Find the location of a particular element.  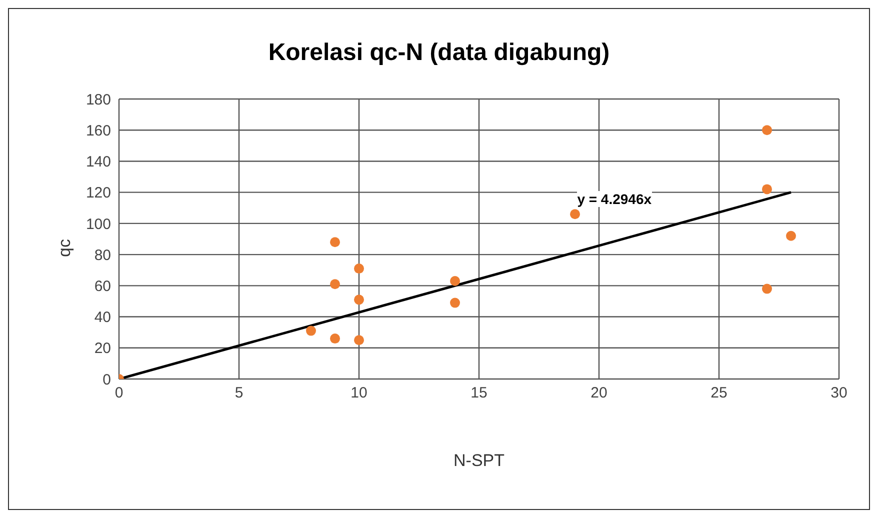

annotation: y = 4.2946x is located at coordinates (614, 198).